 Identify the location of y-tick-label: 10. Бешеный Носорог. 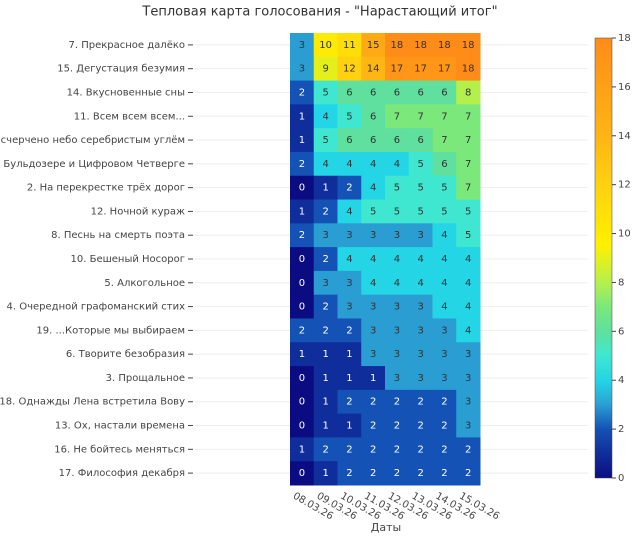
(128, 259).